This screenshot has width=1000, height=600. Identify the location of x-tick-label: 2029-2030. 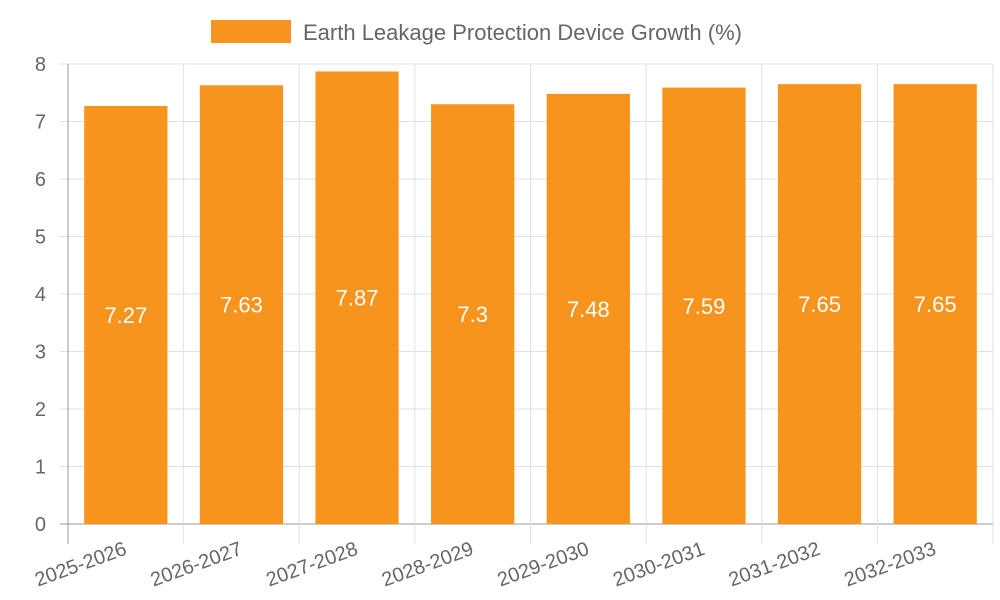
(543, 564).